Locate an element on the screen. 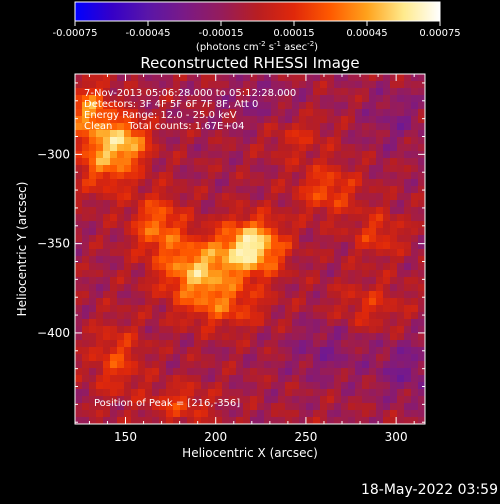 This screenshot has height=504, width=500. y-tick-label: −300 is located at coordinates (53, 154).